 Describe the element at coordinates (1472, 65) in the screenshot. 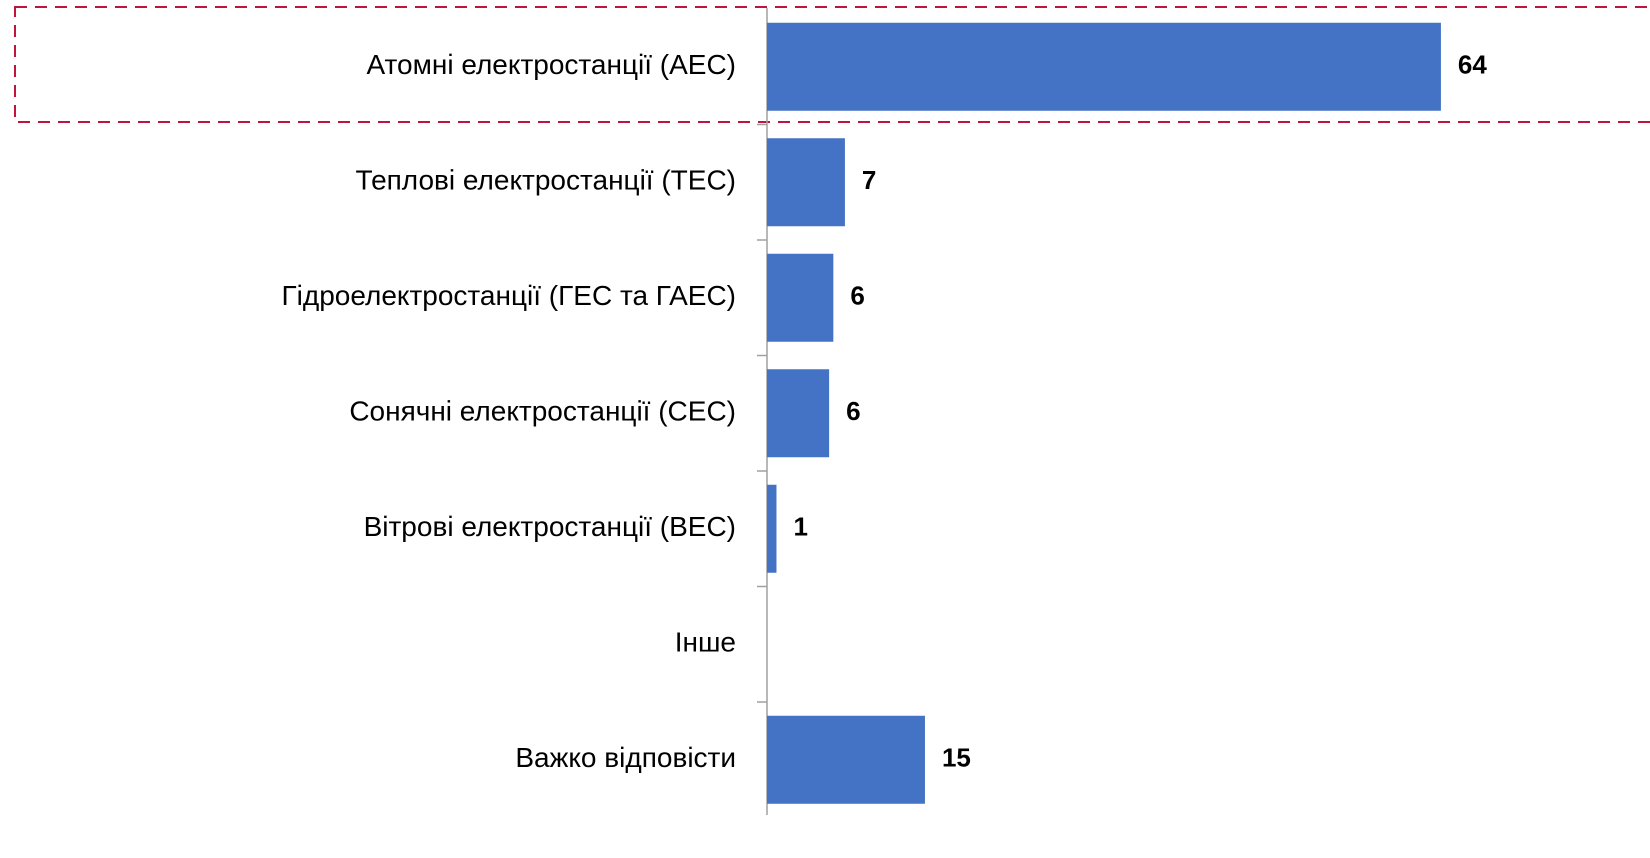

I see `data-label: 64` at that location.